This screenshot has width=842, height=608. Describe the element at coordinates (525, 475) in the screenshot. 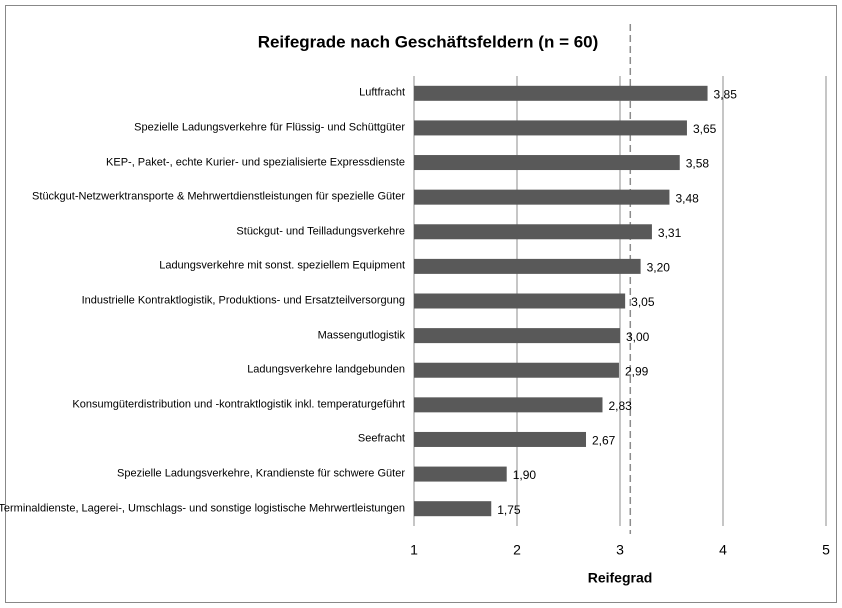

I see `data-label: 1,90` at that location.